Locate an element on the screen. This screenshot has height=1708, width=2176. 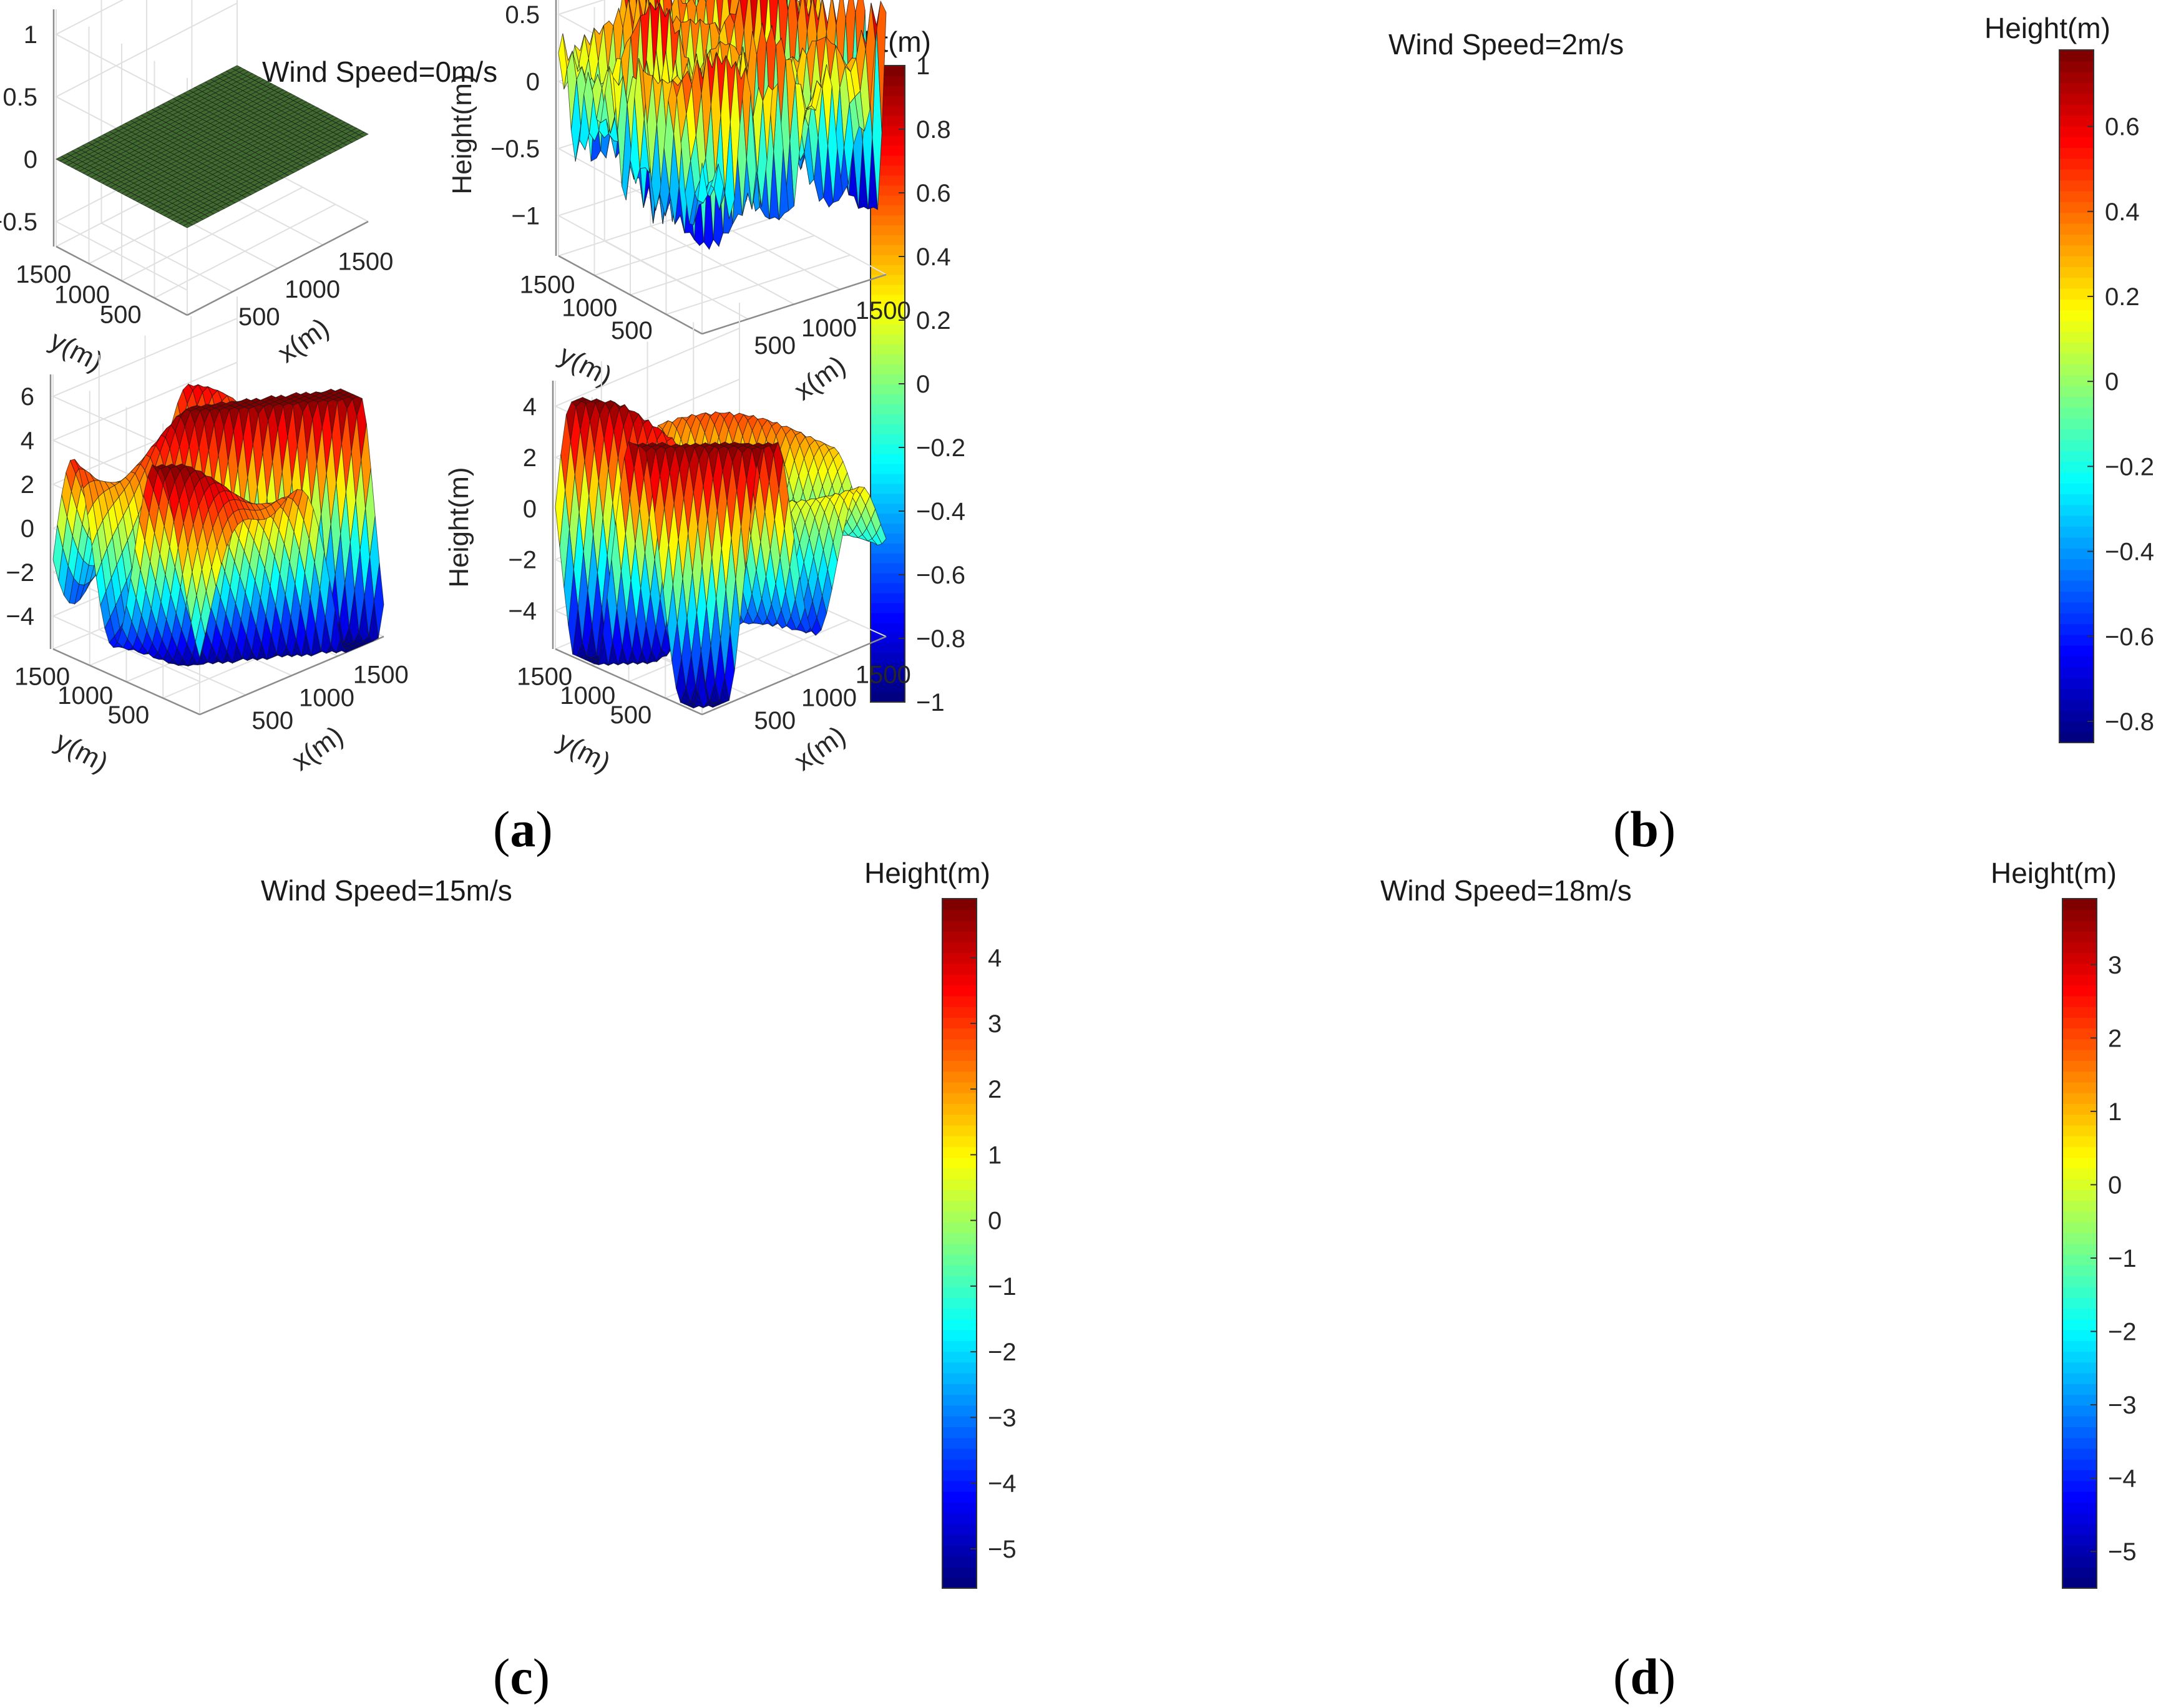
colorbar-tick-label: −1 is located at coordinates (931, 703).